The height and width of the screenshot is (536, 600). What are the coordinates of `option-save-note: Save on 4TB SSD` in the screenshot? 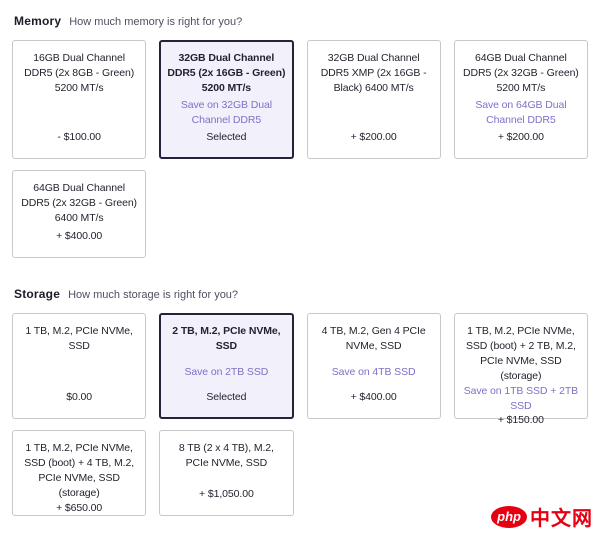 It's located at (373, 371).